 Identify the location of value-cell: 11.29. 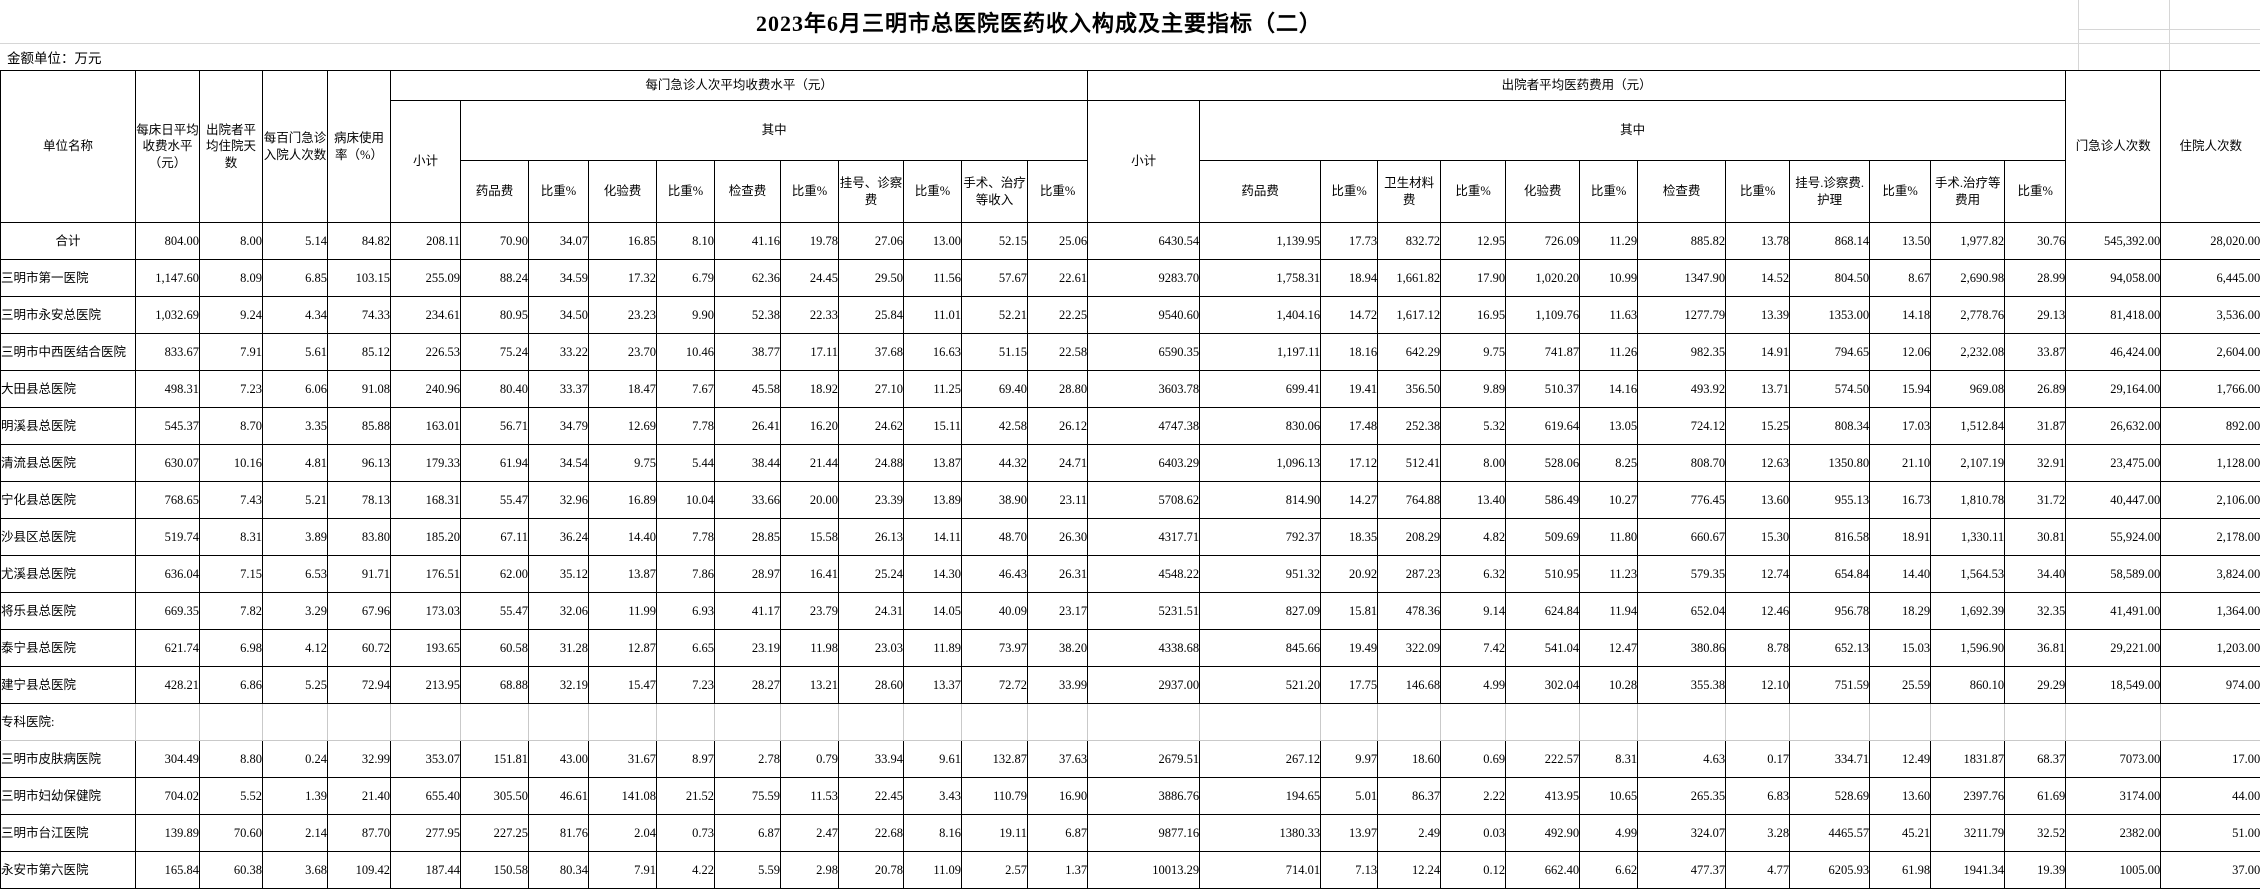
(1609, 241).